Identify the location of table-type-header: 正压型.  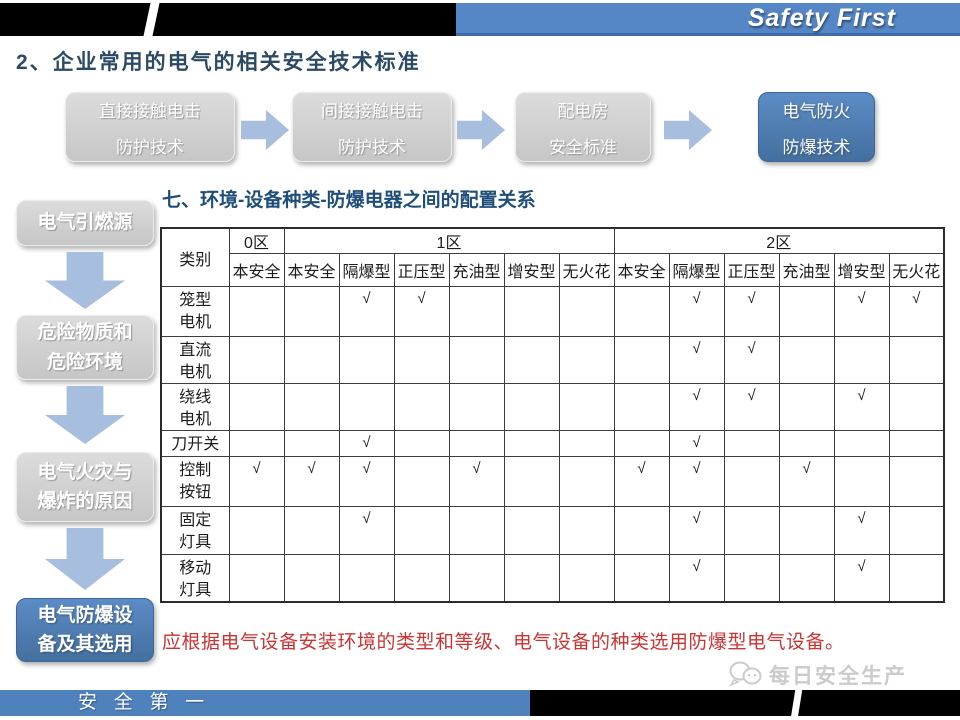
(751, 270).